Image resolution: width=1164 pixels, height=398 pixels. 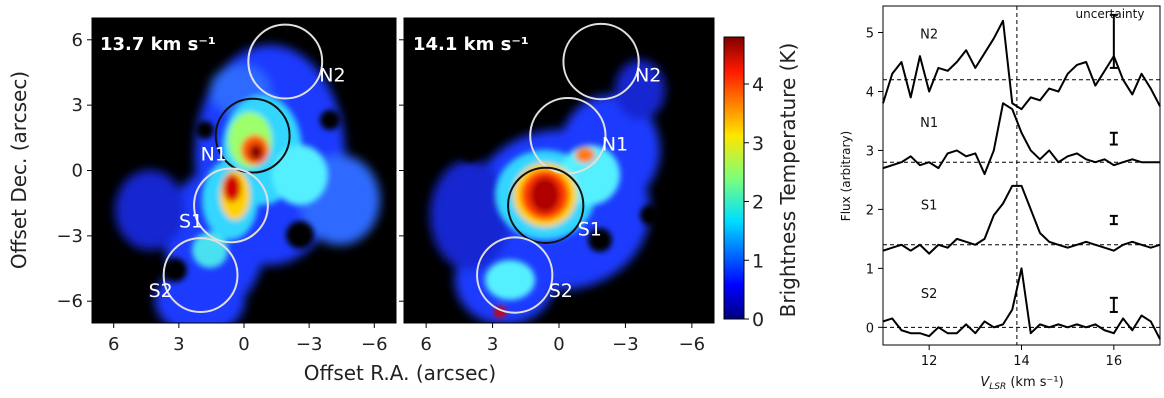 What do you see at coordinates (69, 301) in the screenshot?
I see `map-y-tick-label: −6` at bounding box center [69, 301].